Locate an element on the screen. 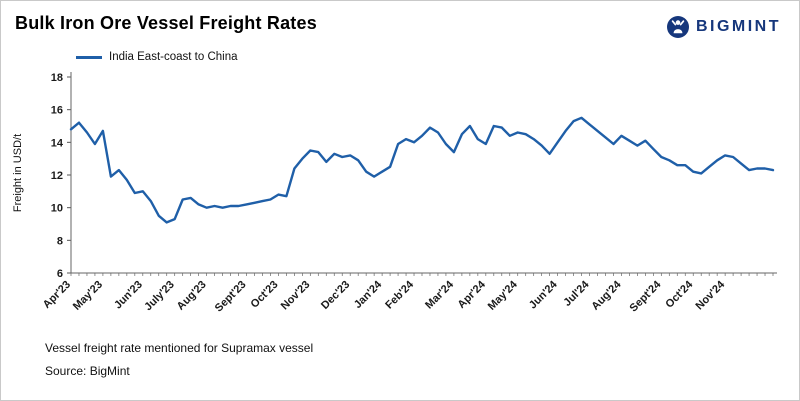 The width and height of the screenshot is (800, 401). svg-text: May'24 is located at coordinates (503, 295).